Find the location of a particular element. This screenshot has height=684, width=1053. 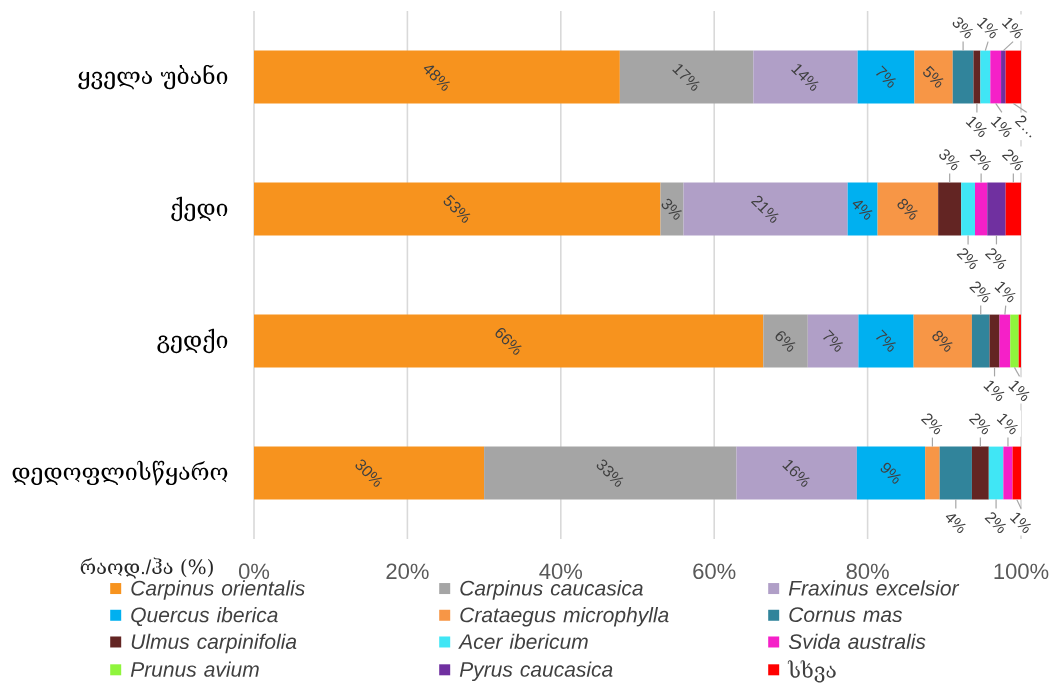

x-tick-label: 40% is located at coordinates (561, 571).